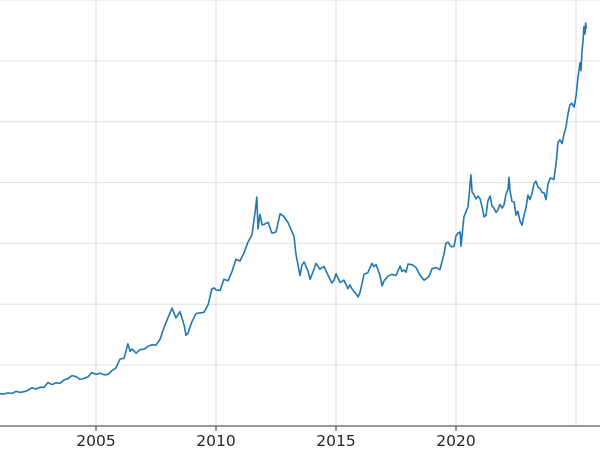 The width and height of the screenshot is (600, 450). Describe the element at coordinates (335, 441) in the screenshot. I see `x-tick-label: 2015` at that location.